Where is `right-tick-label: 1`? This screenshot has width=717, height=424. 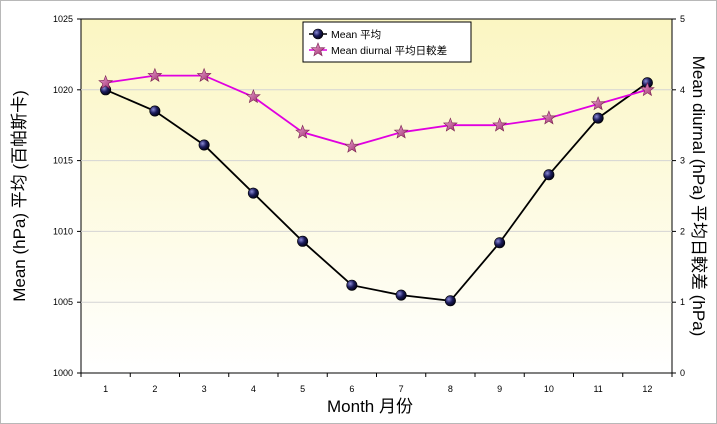
right-tick-label: 1 is located at coordinates (682, 302).